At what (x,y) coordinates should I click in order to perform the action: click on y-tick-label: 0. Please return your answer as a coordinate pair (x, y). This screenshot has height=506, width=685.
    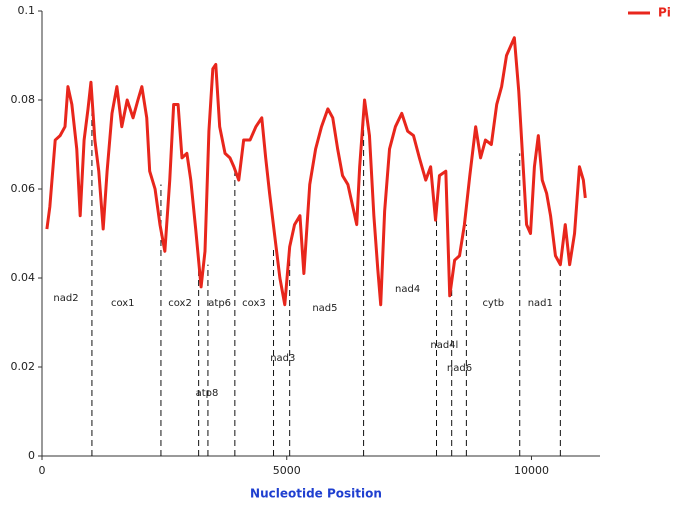
    Looking at the image, I should click on (31, 455).